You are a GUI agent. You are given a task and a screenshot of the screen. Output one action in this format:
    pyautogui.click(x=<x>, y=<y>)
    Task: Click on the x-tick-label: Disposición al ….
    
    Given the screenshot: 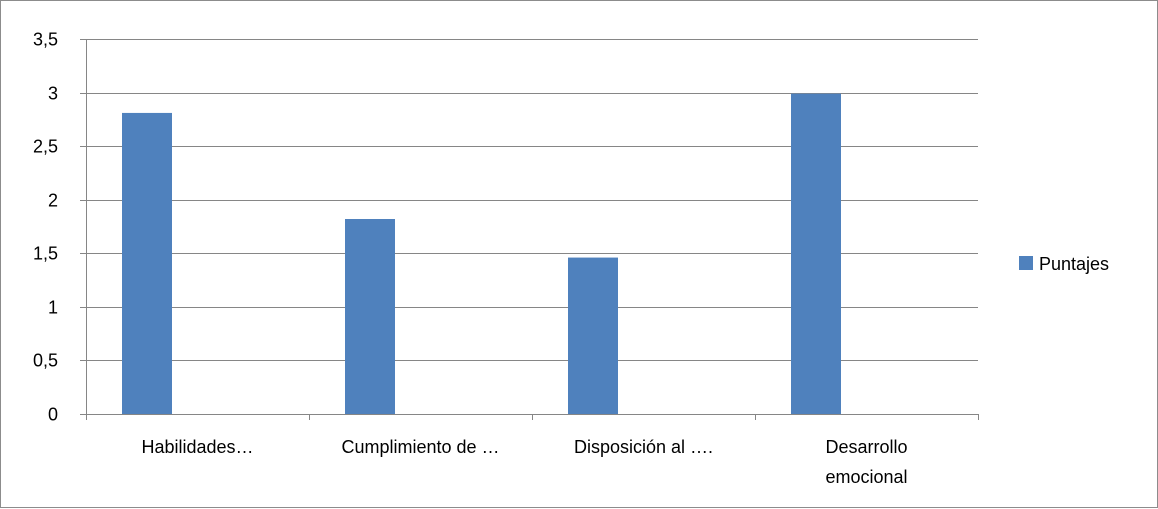 What is the action you would take?
    pyautogui.click(x=643, y=447)
    